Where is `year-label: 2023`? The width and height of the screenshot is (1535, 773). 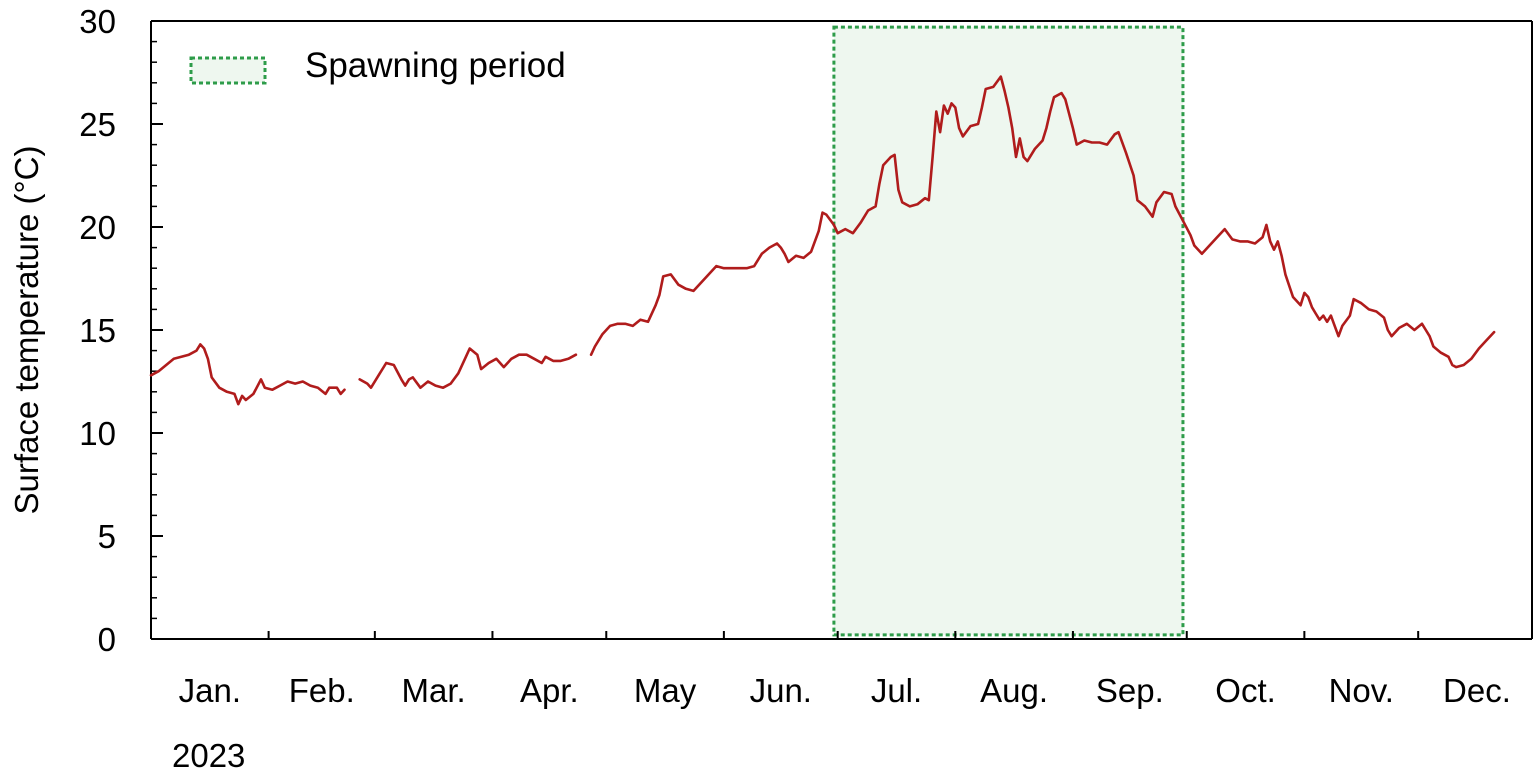 year-label: 2023 is located at coordinates (208, 755).